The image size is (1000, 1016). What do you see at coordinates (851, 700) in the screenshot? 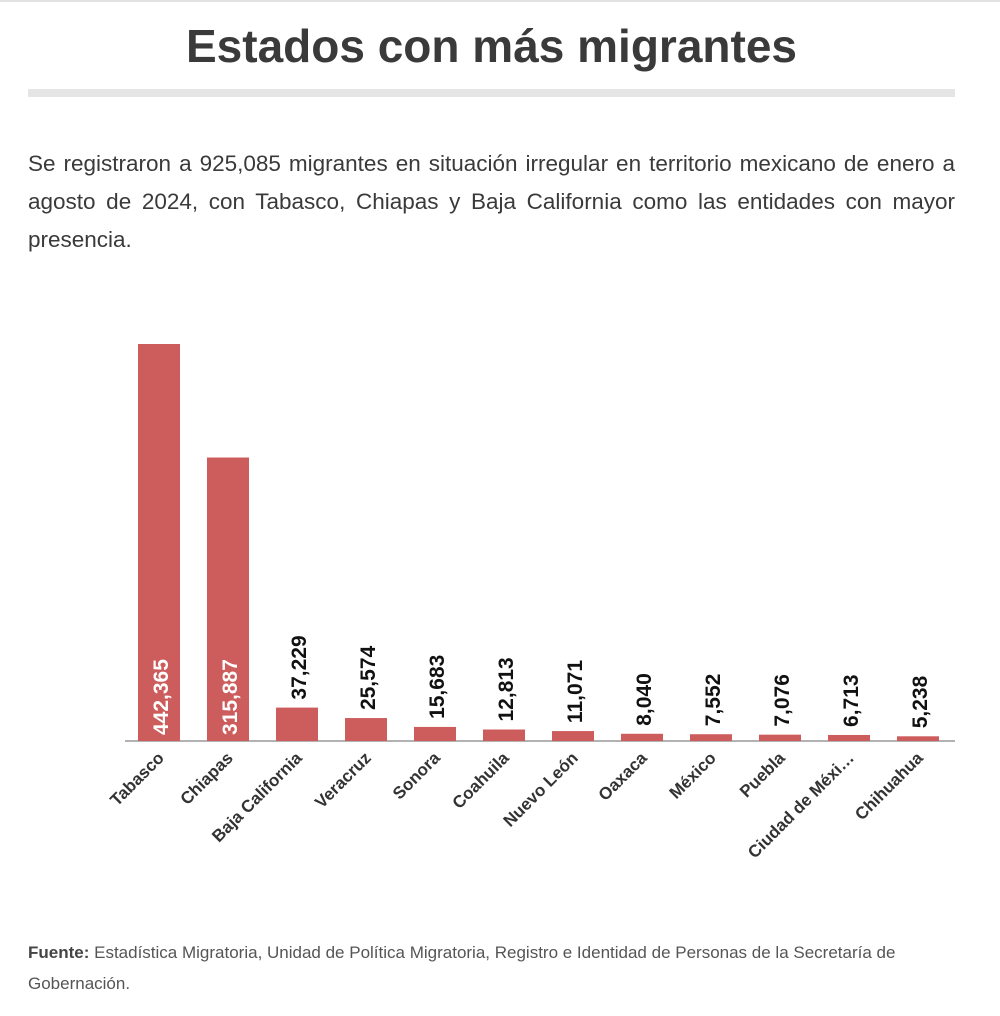
I see `data-label-10: 6,713` at bounding box center [851, 700].